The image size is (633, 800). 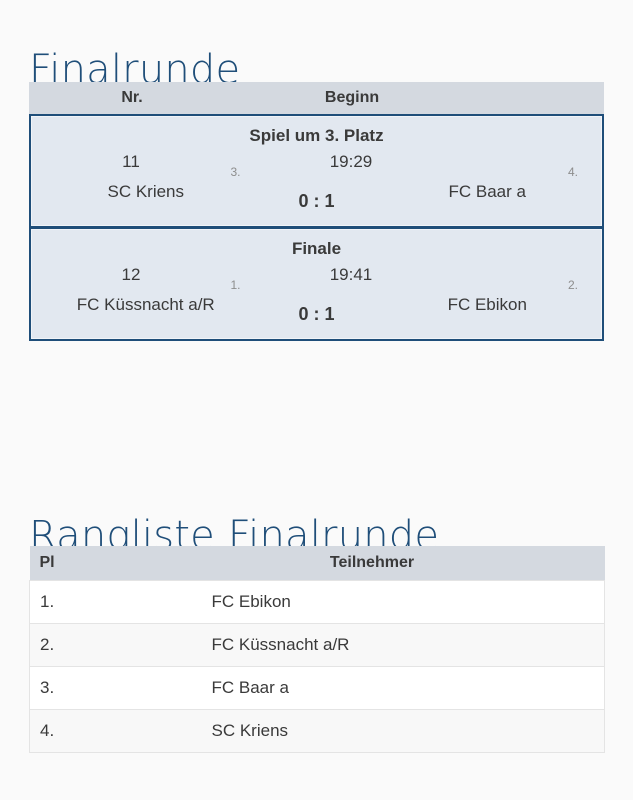 What do you see at coordinates (145, 304) in the screenshot?
I see `home-team-name: FC Küssnacht a/R` at bounding box center [145, 304].